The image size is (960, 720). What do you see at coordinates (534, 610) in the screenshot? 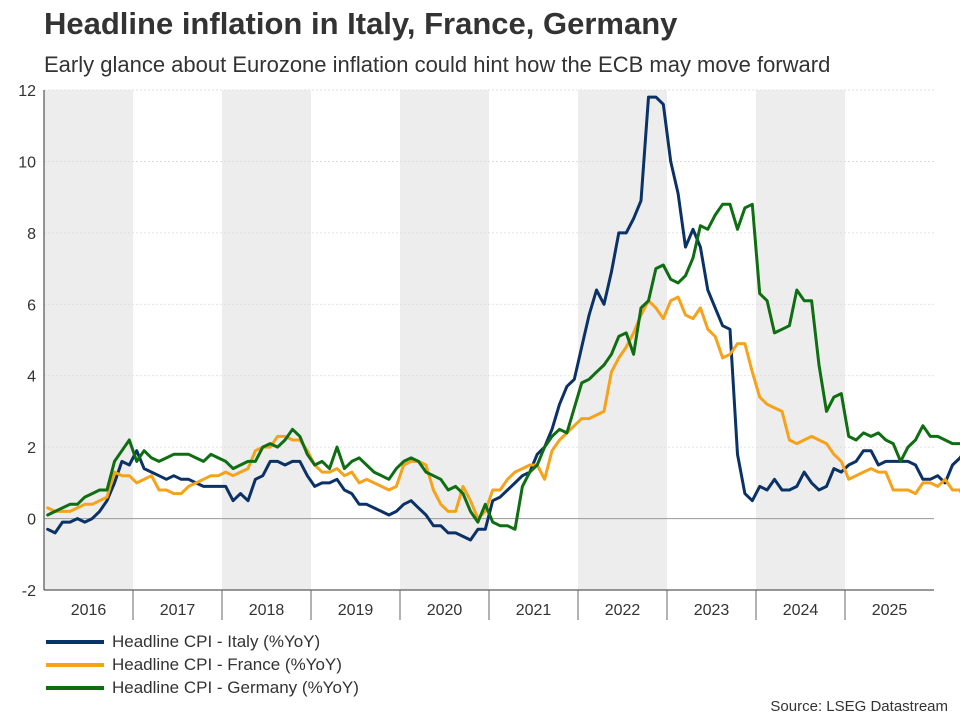
I see `x-tick-label-2021: 2021` at bounding box center [534, 610].